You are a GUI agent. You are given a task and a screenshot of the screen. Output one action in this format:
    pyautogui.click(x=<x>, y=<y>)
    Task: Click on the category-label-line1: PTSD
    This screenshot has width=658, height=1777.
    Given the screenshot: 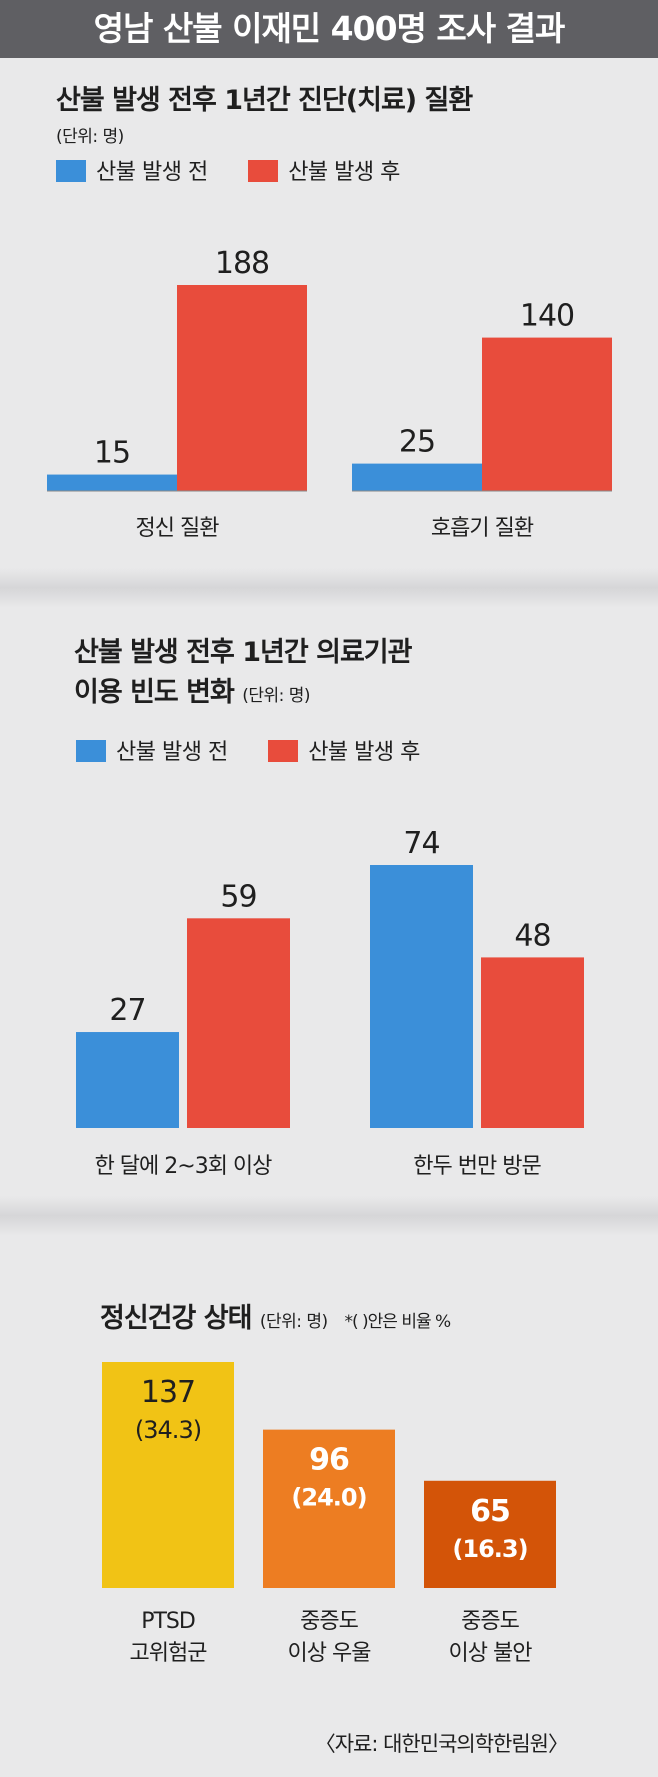 What is the action you would take?
    pyautogui.click(x=168, y=1621)
    